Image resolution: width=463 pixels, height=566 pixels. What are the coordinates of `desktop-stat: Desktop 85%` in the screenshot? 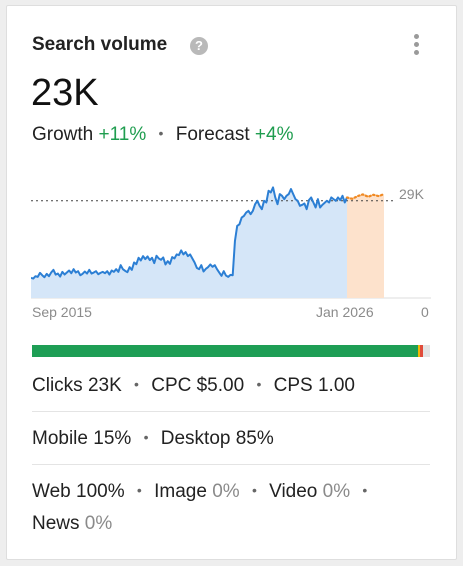 It's located at (217, 438).